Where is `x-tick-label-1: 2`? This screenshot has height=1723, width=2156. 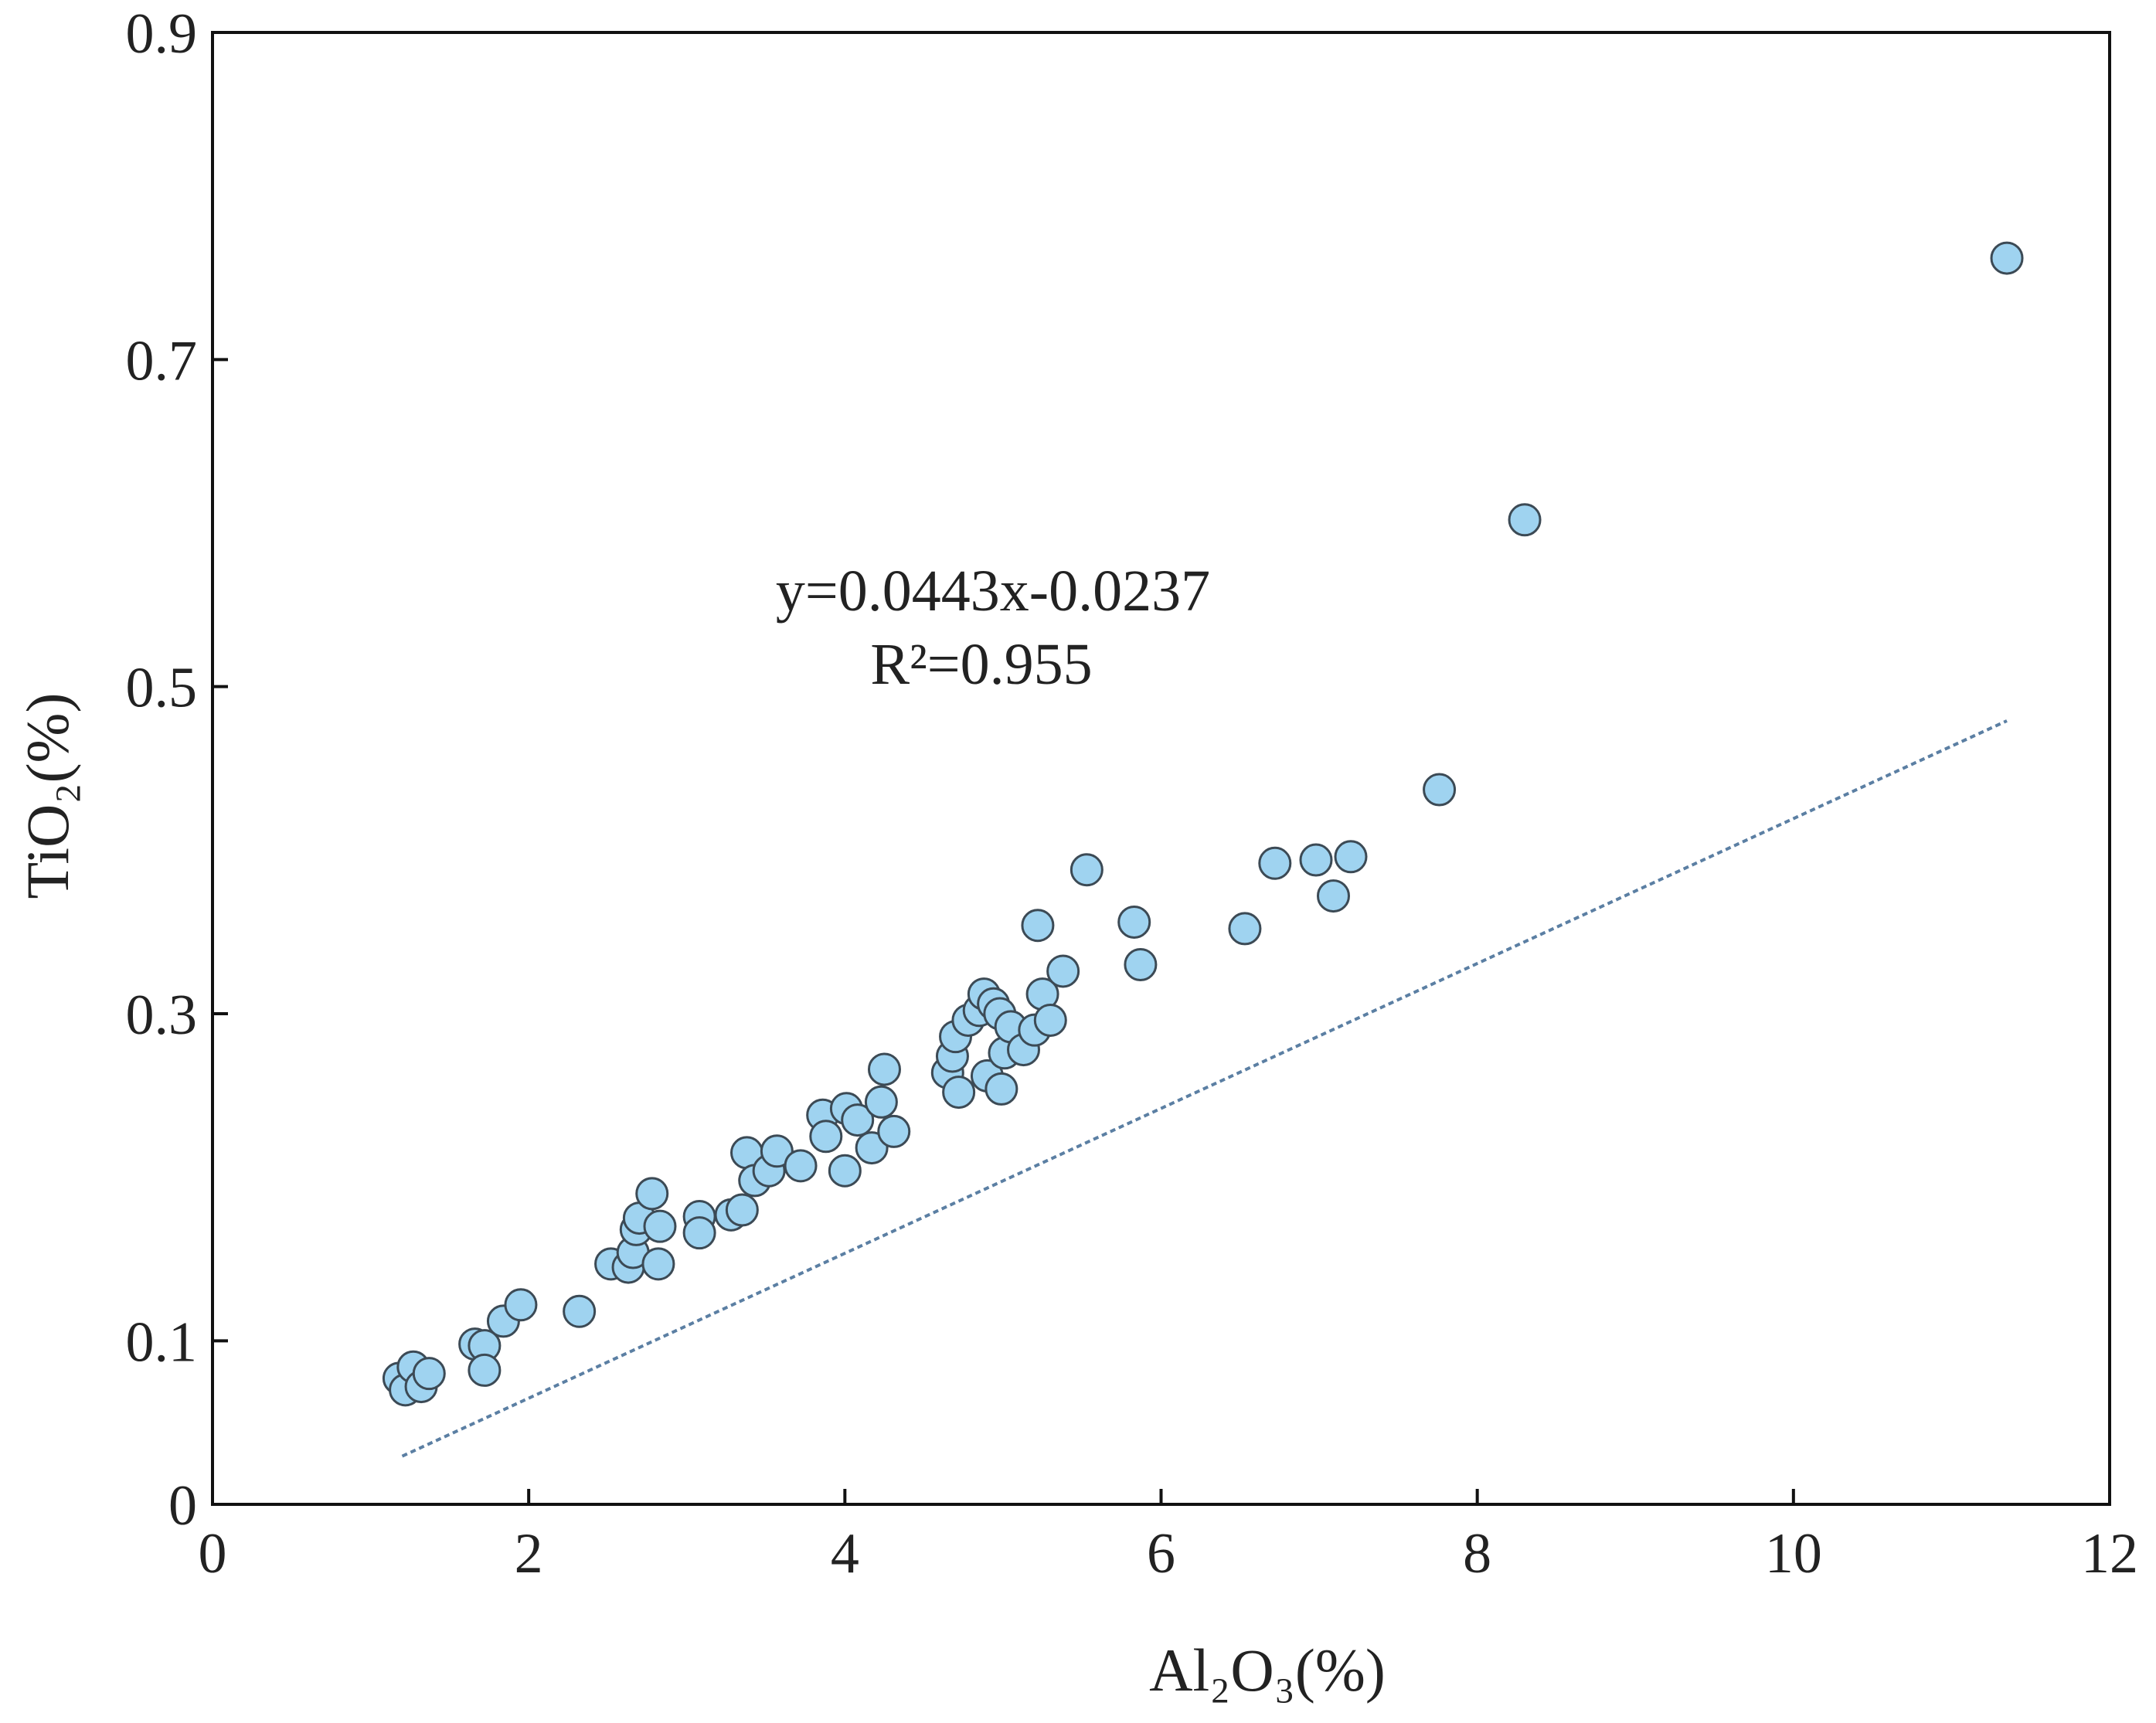 x-tick-label-1: 2 is located at coordinates (529, 1553).